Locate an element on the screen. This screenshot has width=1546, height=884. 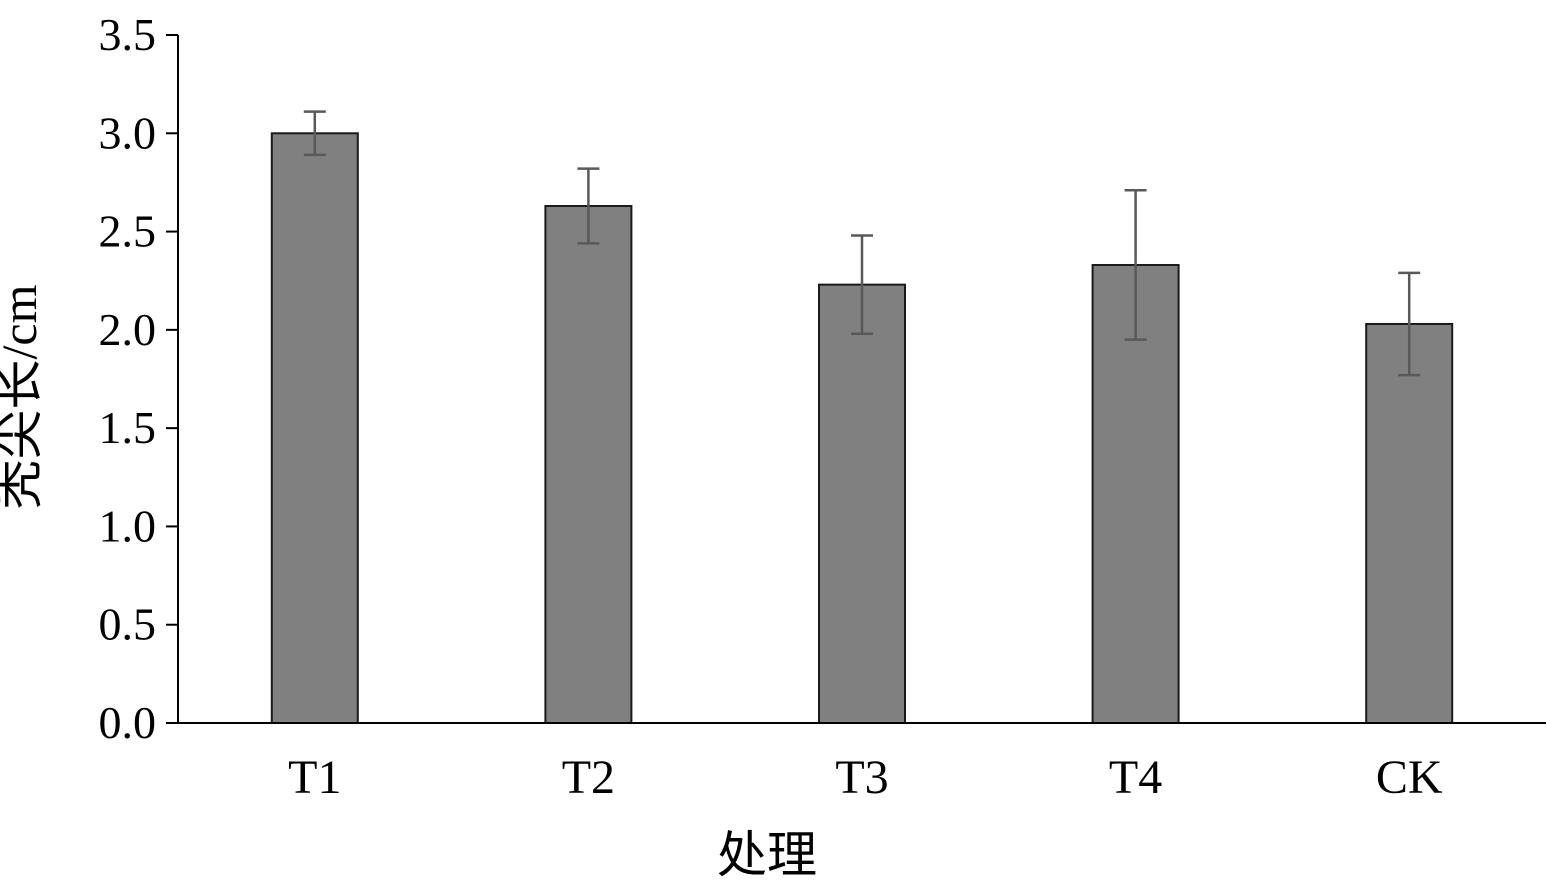
y-tick-label: 3.0 is located at coordinates (128, 132).